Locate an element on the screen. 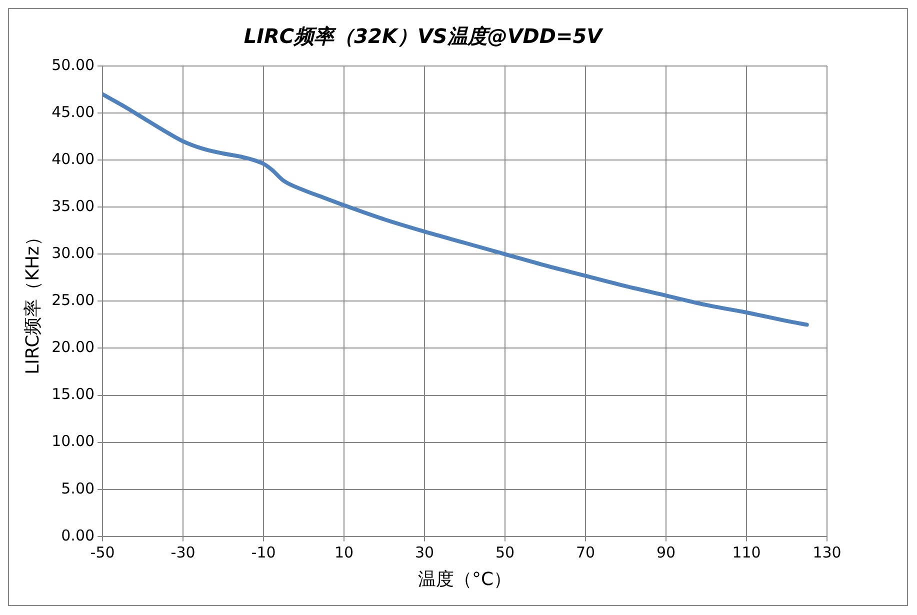 This screenshot has width=917, height=615. chart-title: LIRC频率（32K）VS温度@VDD=5V is located at coordinates (424, 36).